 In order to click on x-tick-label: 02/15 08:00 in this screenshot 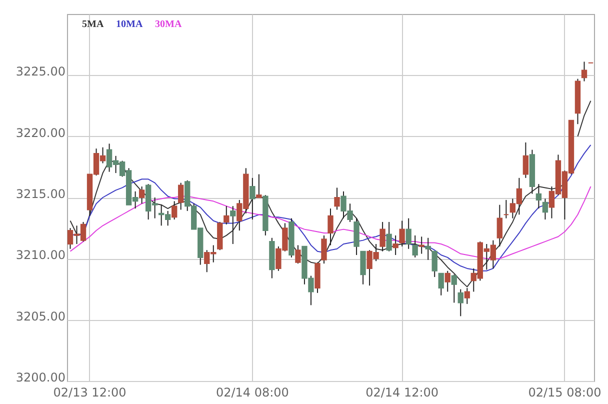, I will do `click(565, 393)`.